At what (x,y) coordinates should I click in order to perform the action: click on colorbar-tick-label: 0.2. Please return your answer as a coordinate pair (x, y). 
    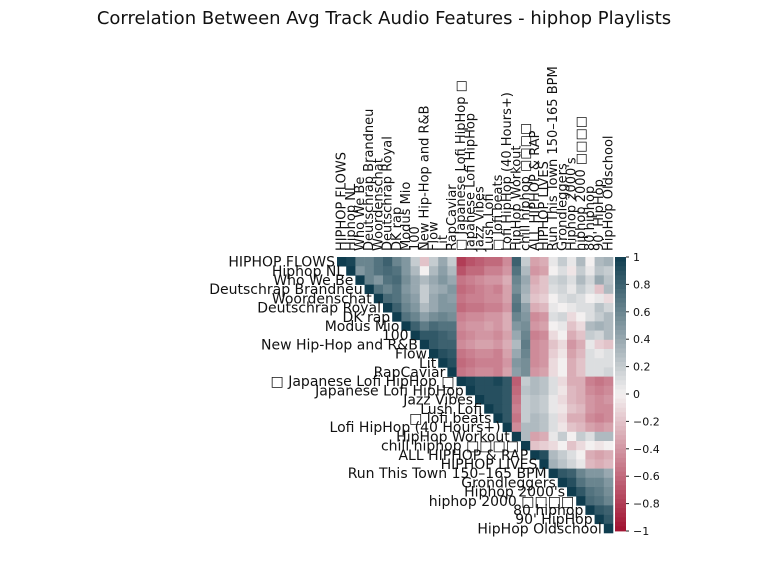
    Looking at the image, I should click on (642, 367).